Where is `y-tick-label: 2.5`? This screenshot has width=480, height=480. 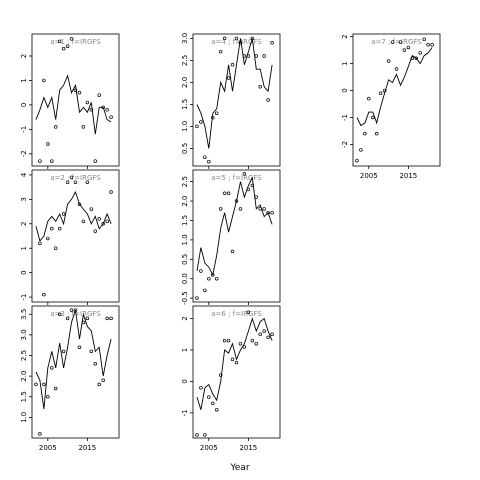
y-tick-label: 2.5 is located at coordinates (185, 181).